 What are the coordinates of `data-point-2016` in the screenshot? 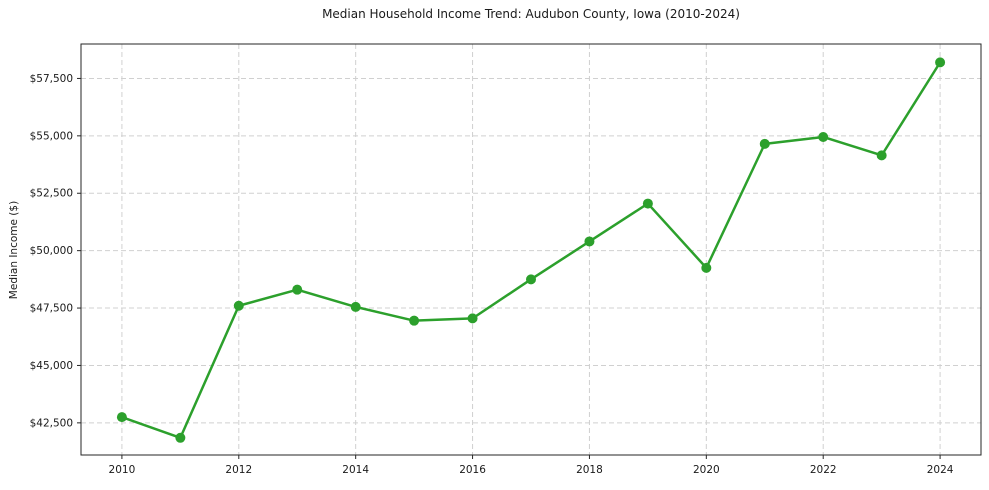 It's located at (472, 318).